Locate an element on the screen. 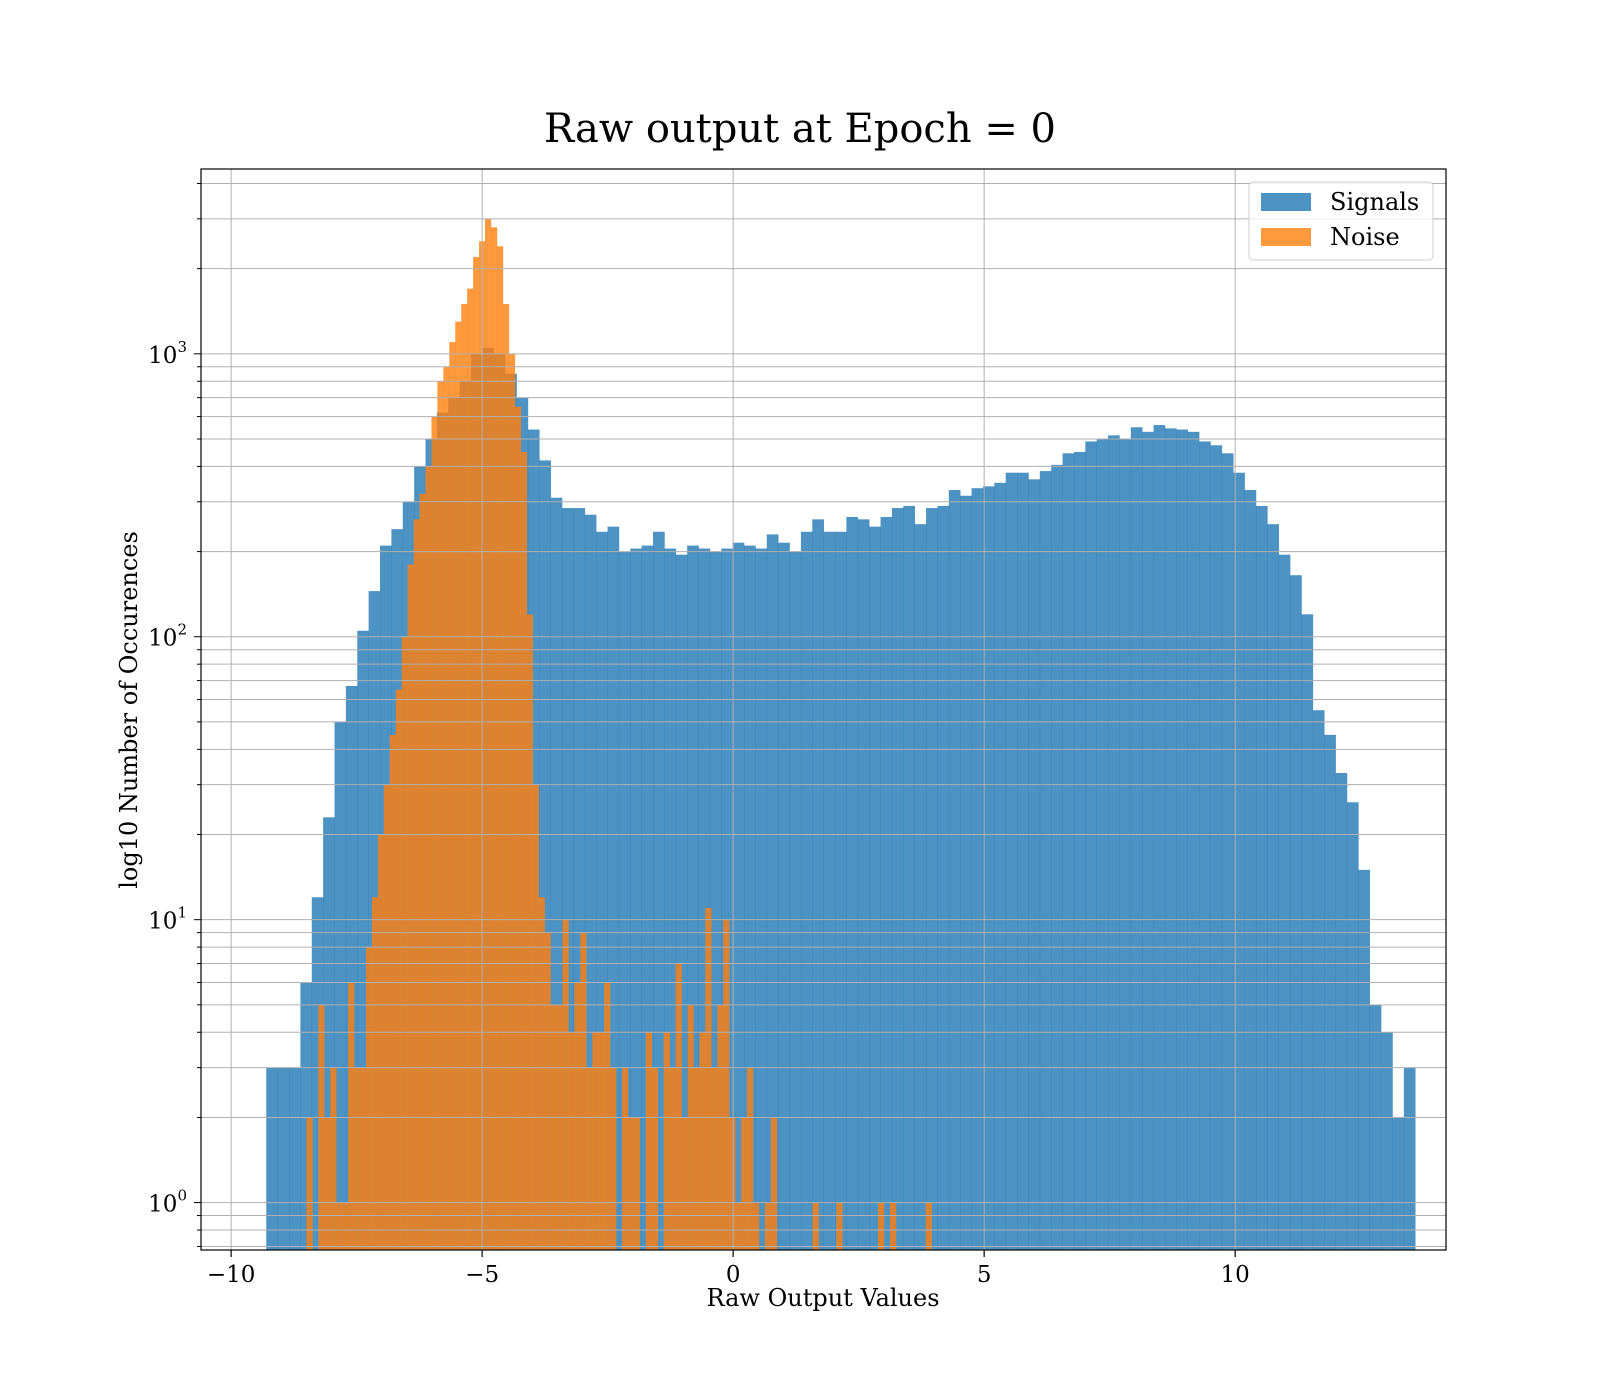  x-tick-label: 0 is located at coordinates (733, 1275).